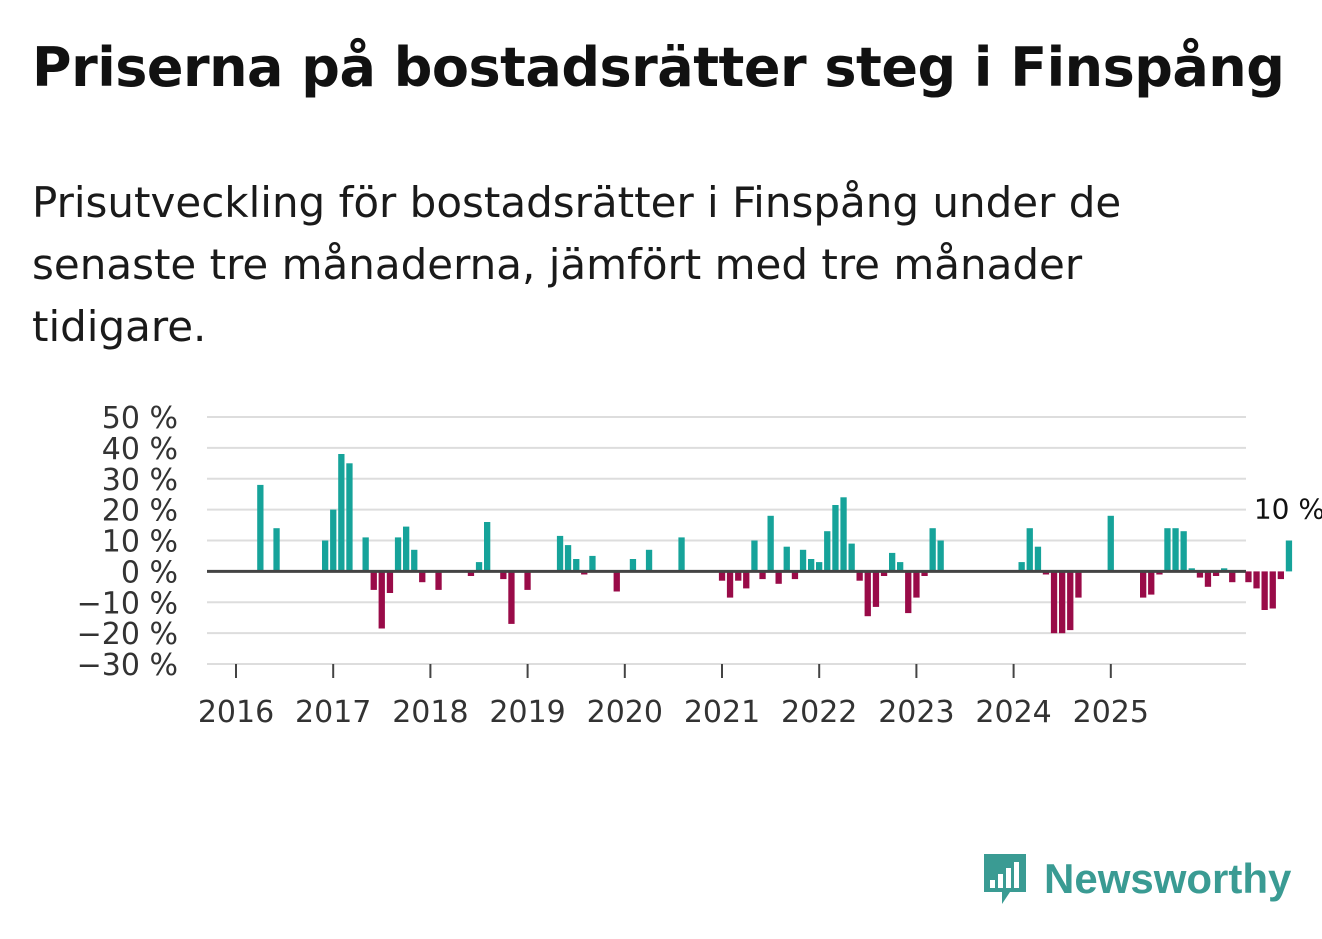 The width and height of the screenshot is (1322, 939). Describe the element at coordinates (1288, 509) in the screenshot. I see `annotations: 10 %` at that location.